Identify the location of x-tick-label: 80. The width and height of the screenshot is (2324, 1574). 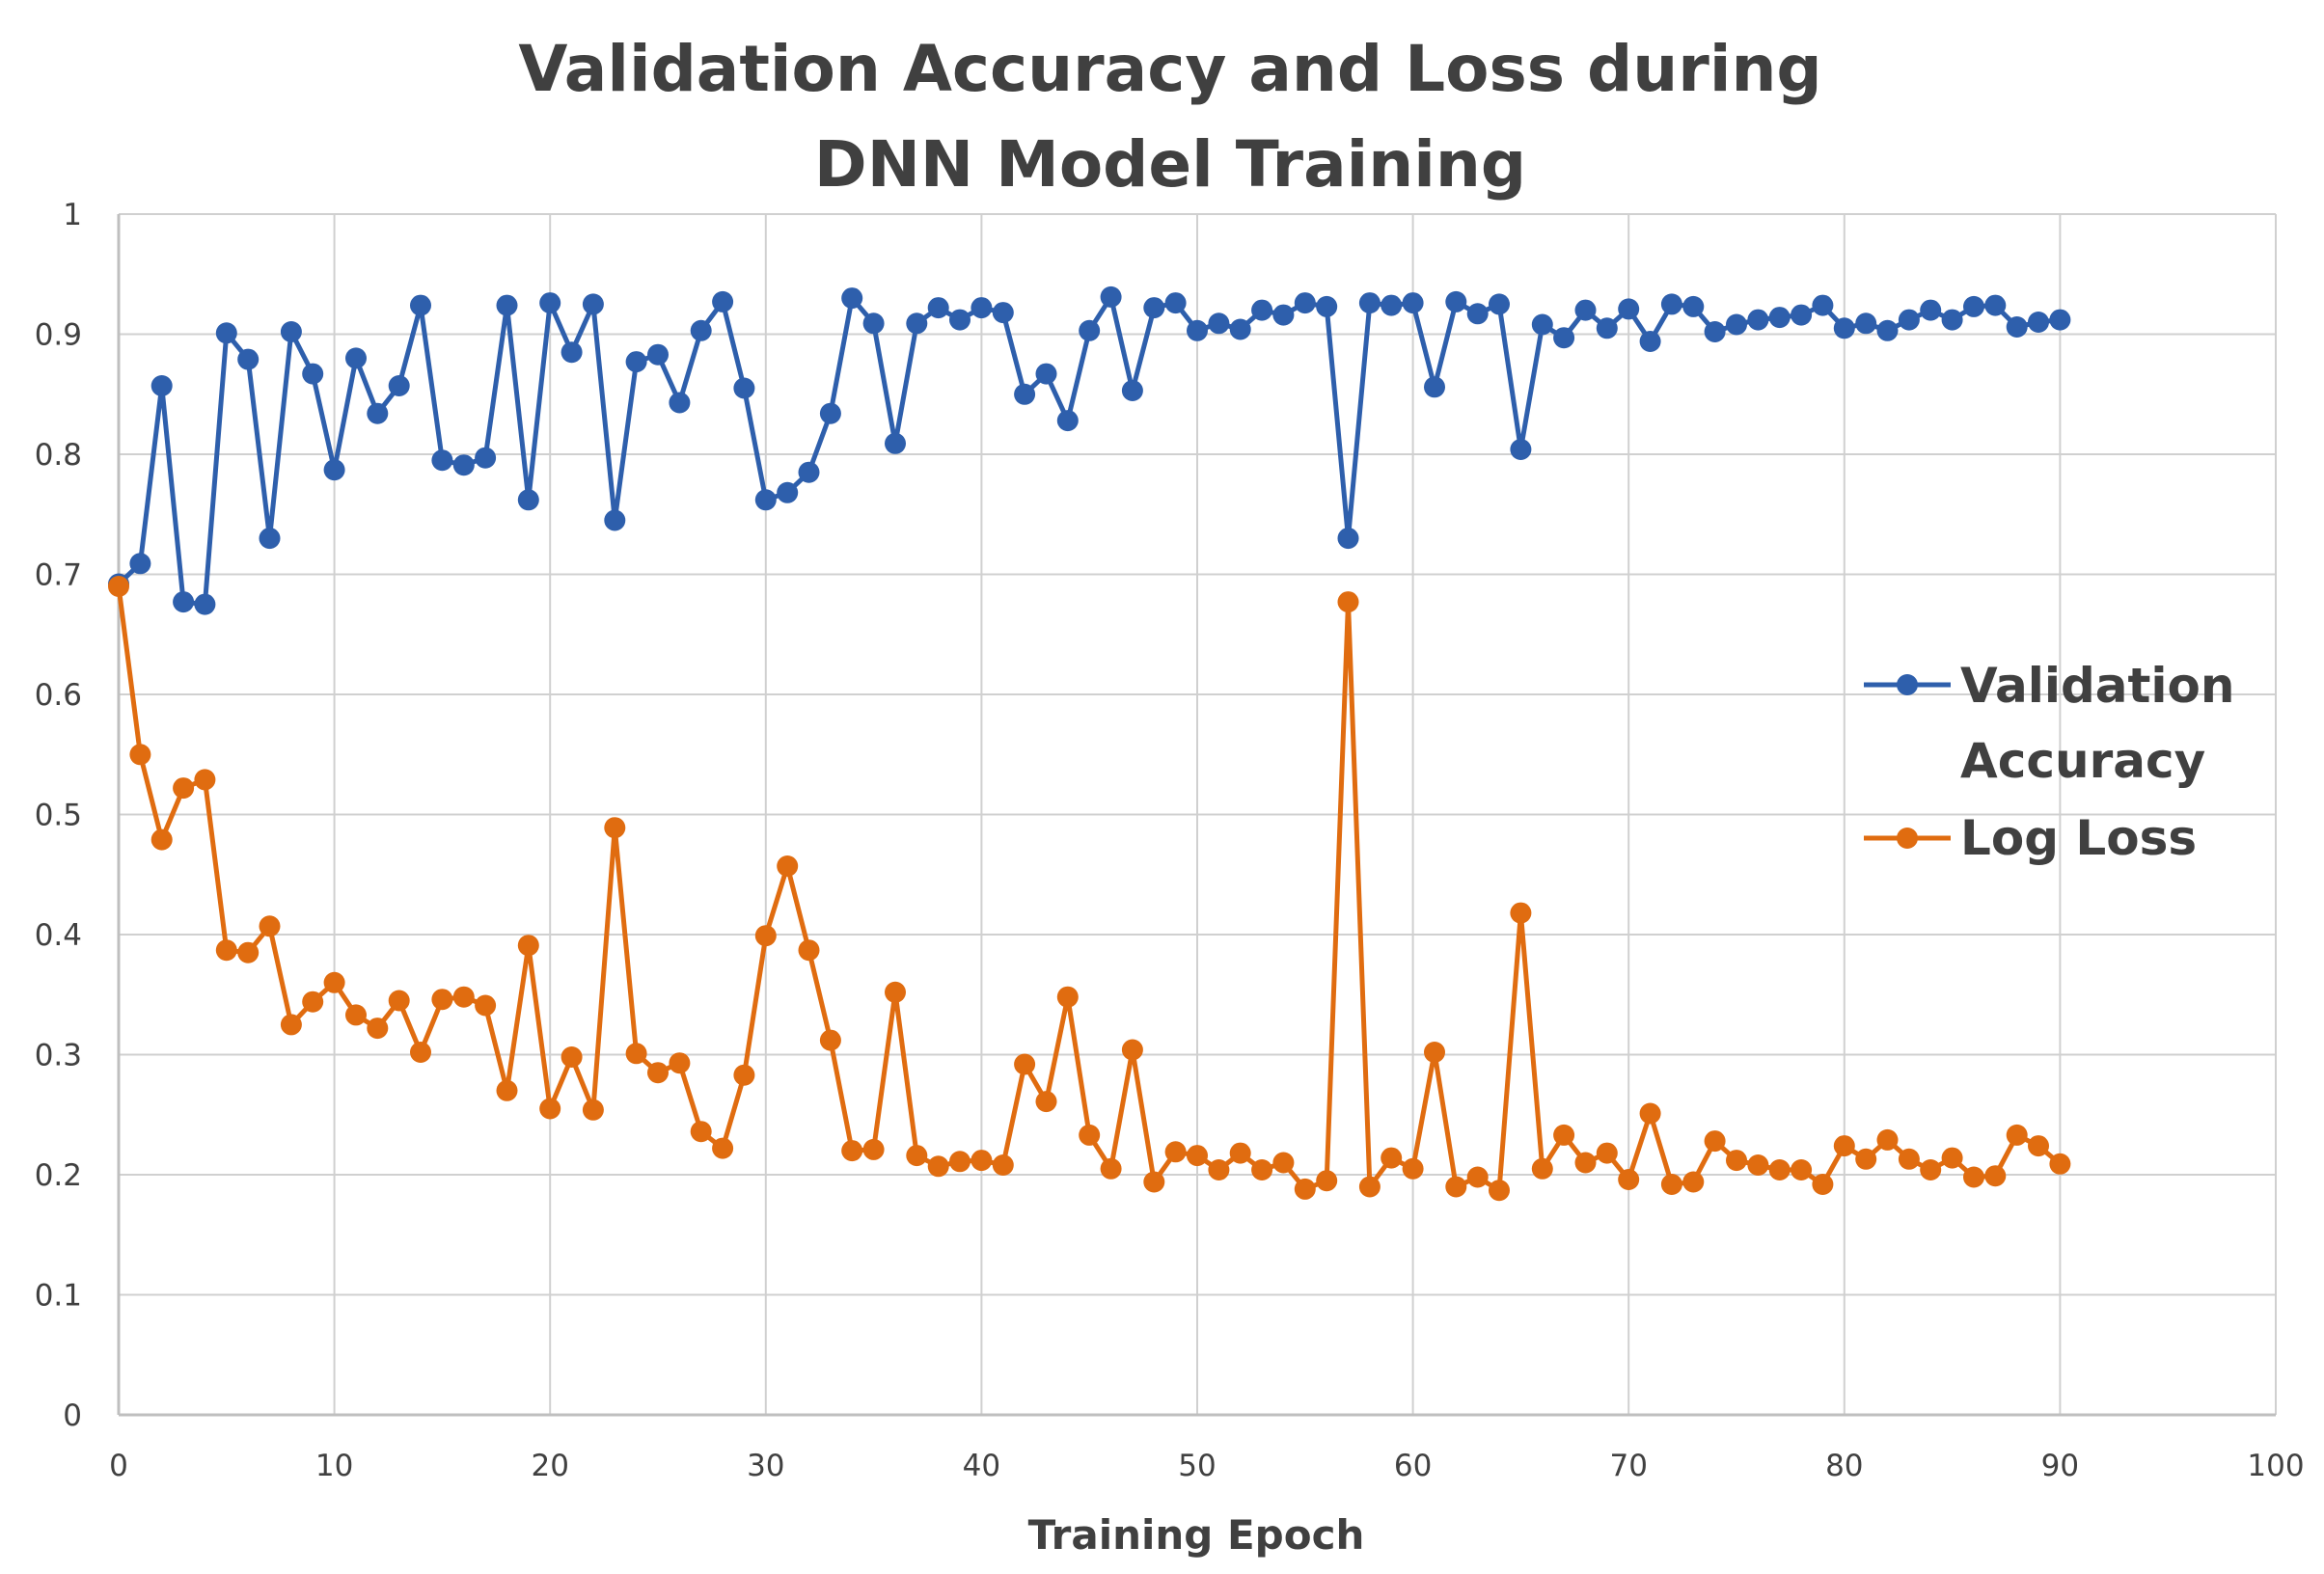
(1844, 1466).